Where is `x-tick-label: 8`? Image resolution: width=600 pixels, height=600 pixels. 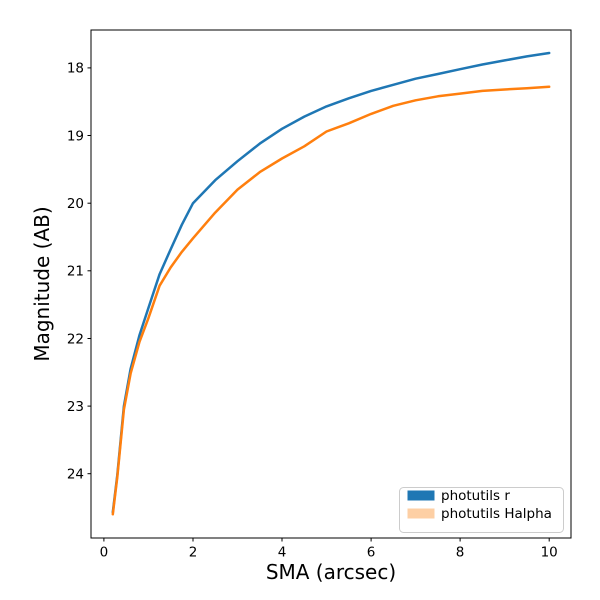 x-tick-label: 8 is located at coordinates (460, 553).